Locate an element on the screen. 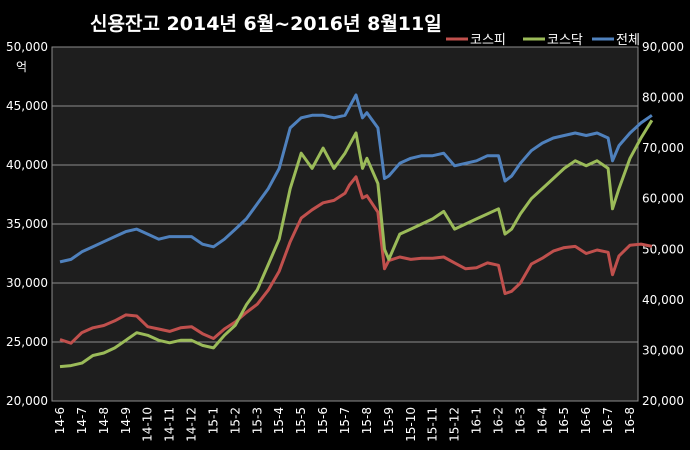  x-tick-label: 16-3 is located at coordinates (520, 420).